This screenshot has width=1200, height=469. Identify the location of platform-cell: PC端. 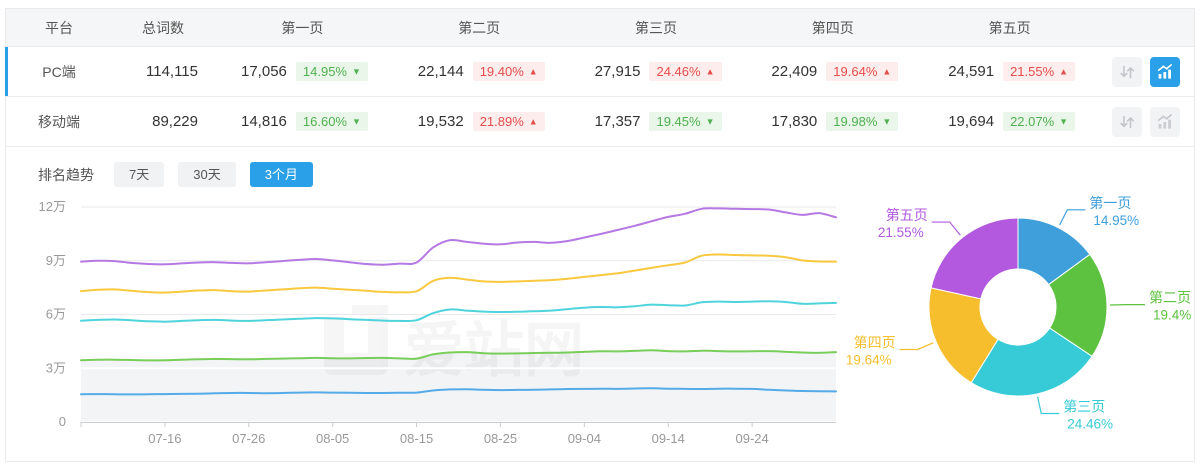
(59, 71).